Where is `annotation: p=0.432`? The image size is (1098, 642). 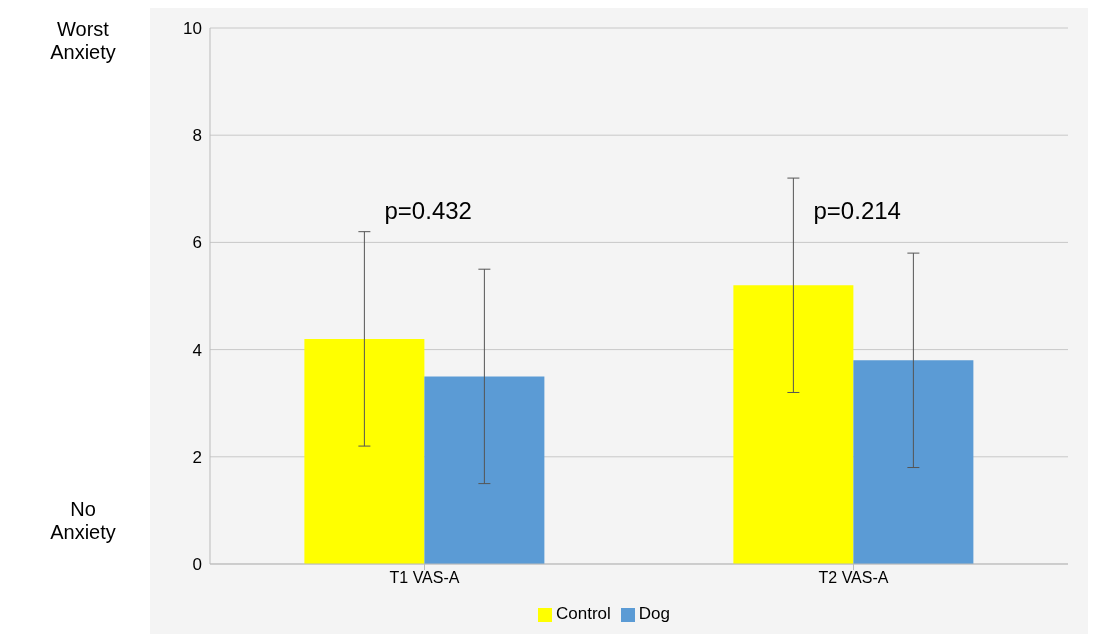 annotation: p=0.432 is located at coordinates (428, 210).